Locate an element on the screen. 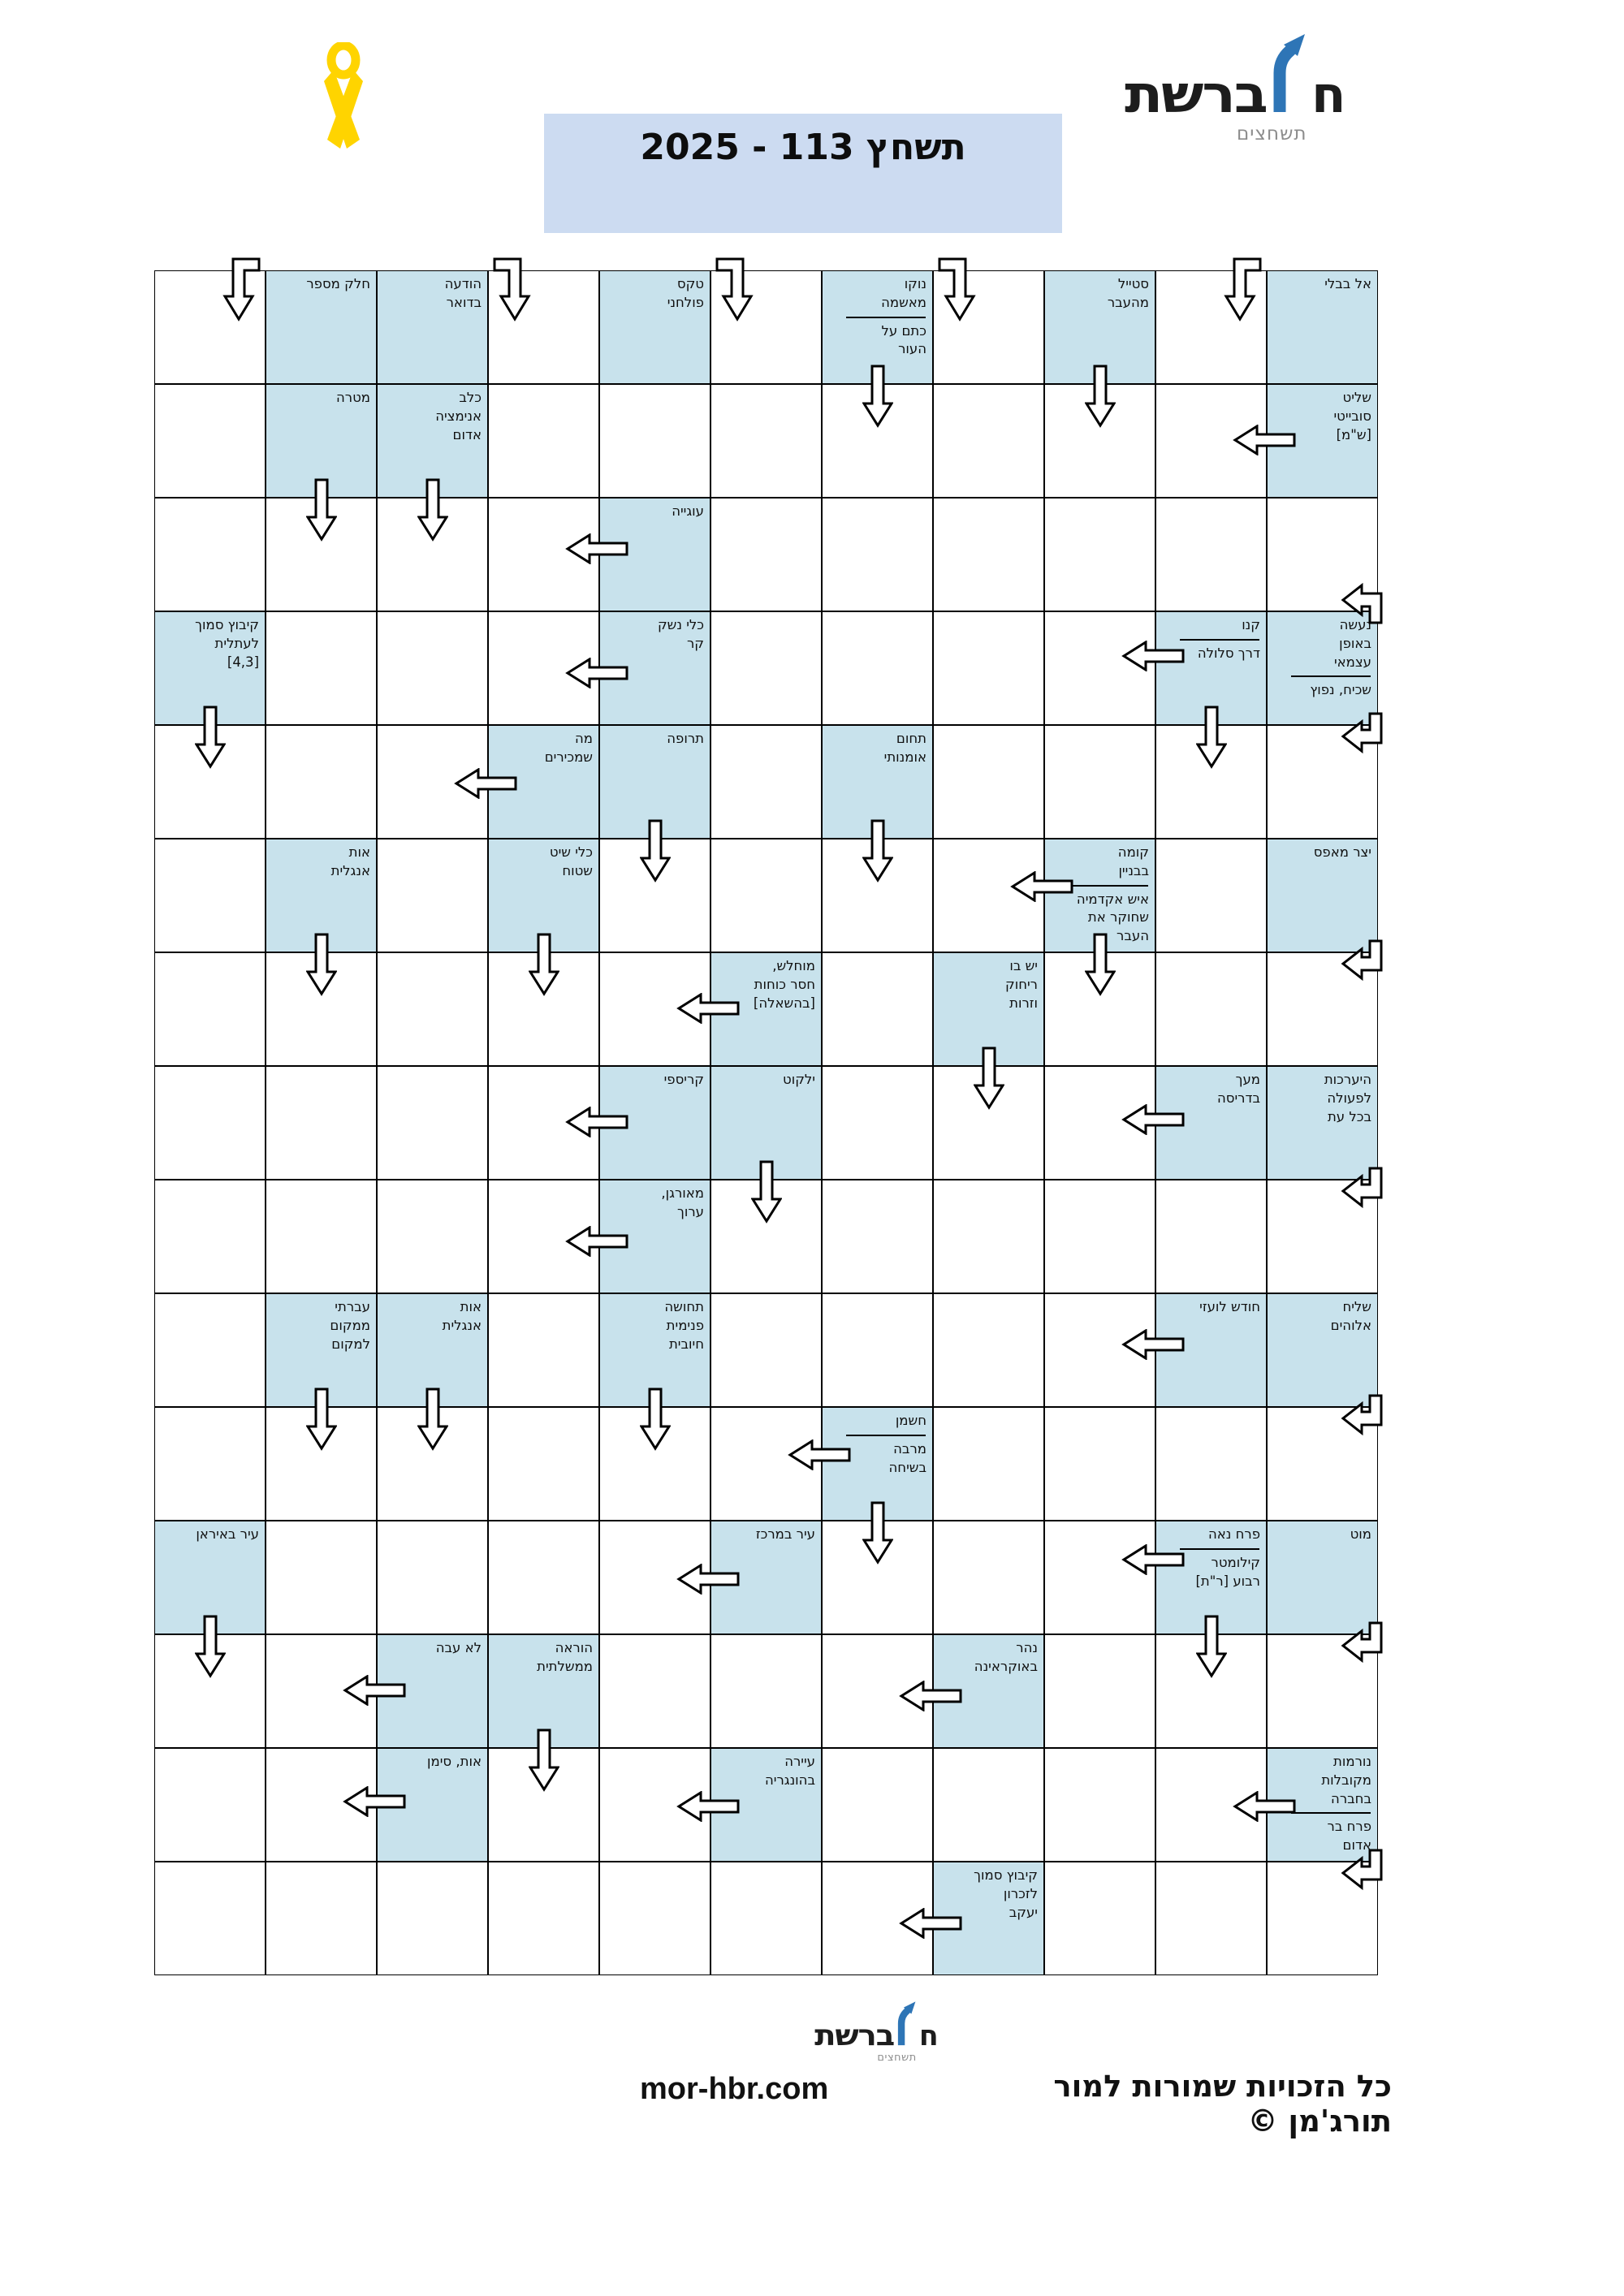 The image size is (1624, 2296). answer-cell-r2-c5 is located at coordinates (654, 441).